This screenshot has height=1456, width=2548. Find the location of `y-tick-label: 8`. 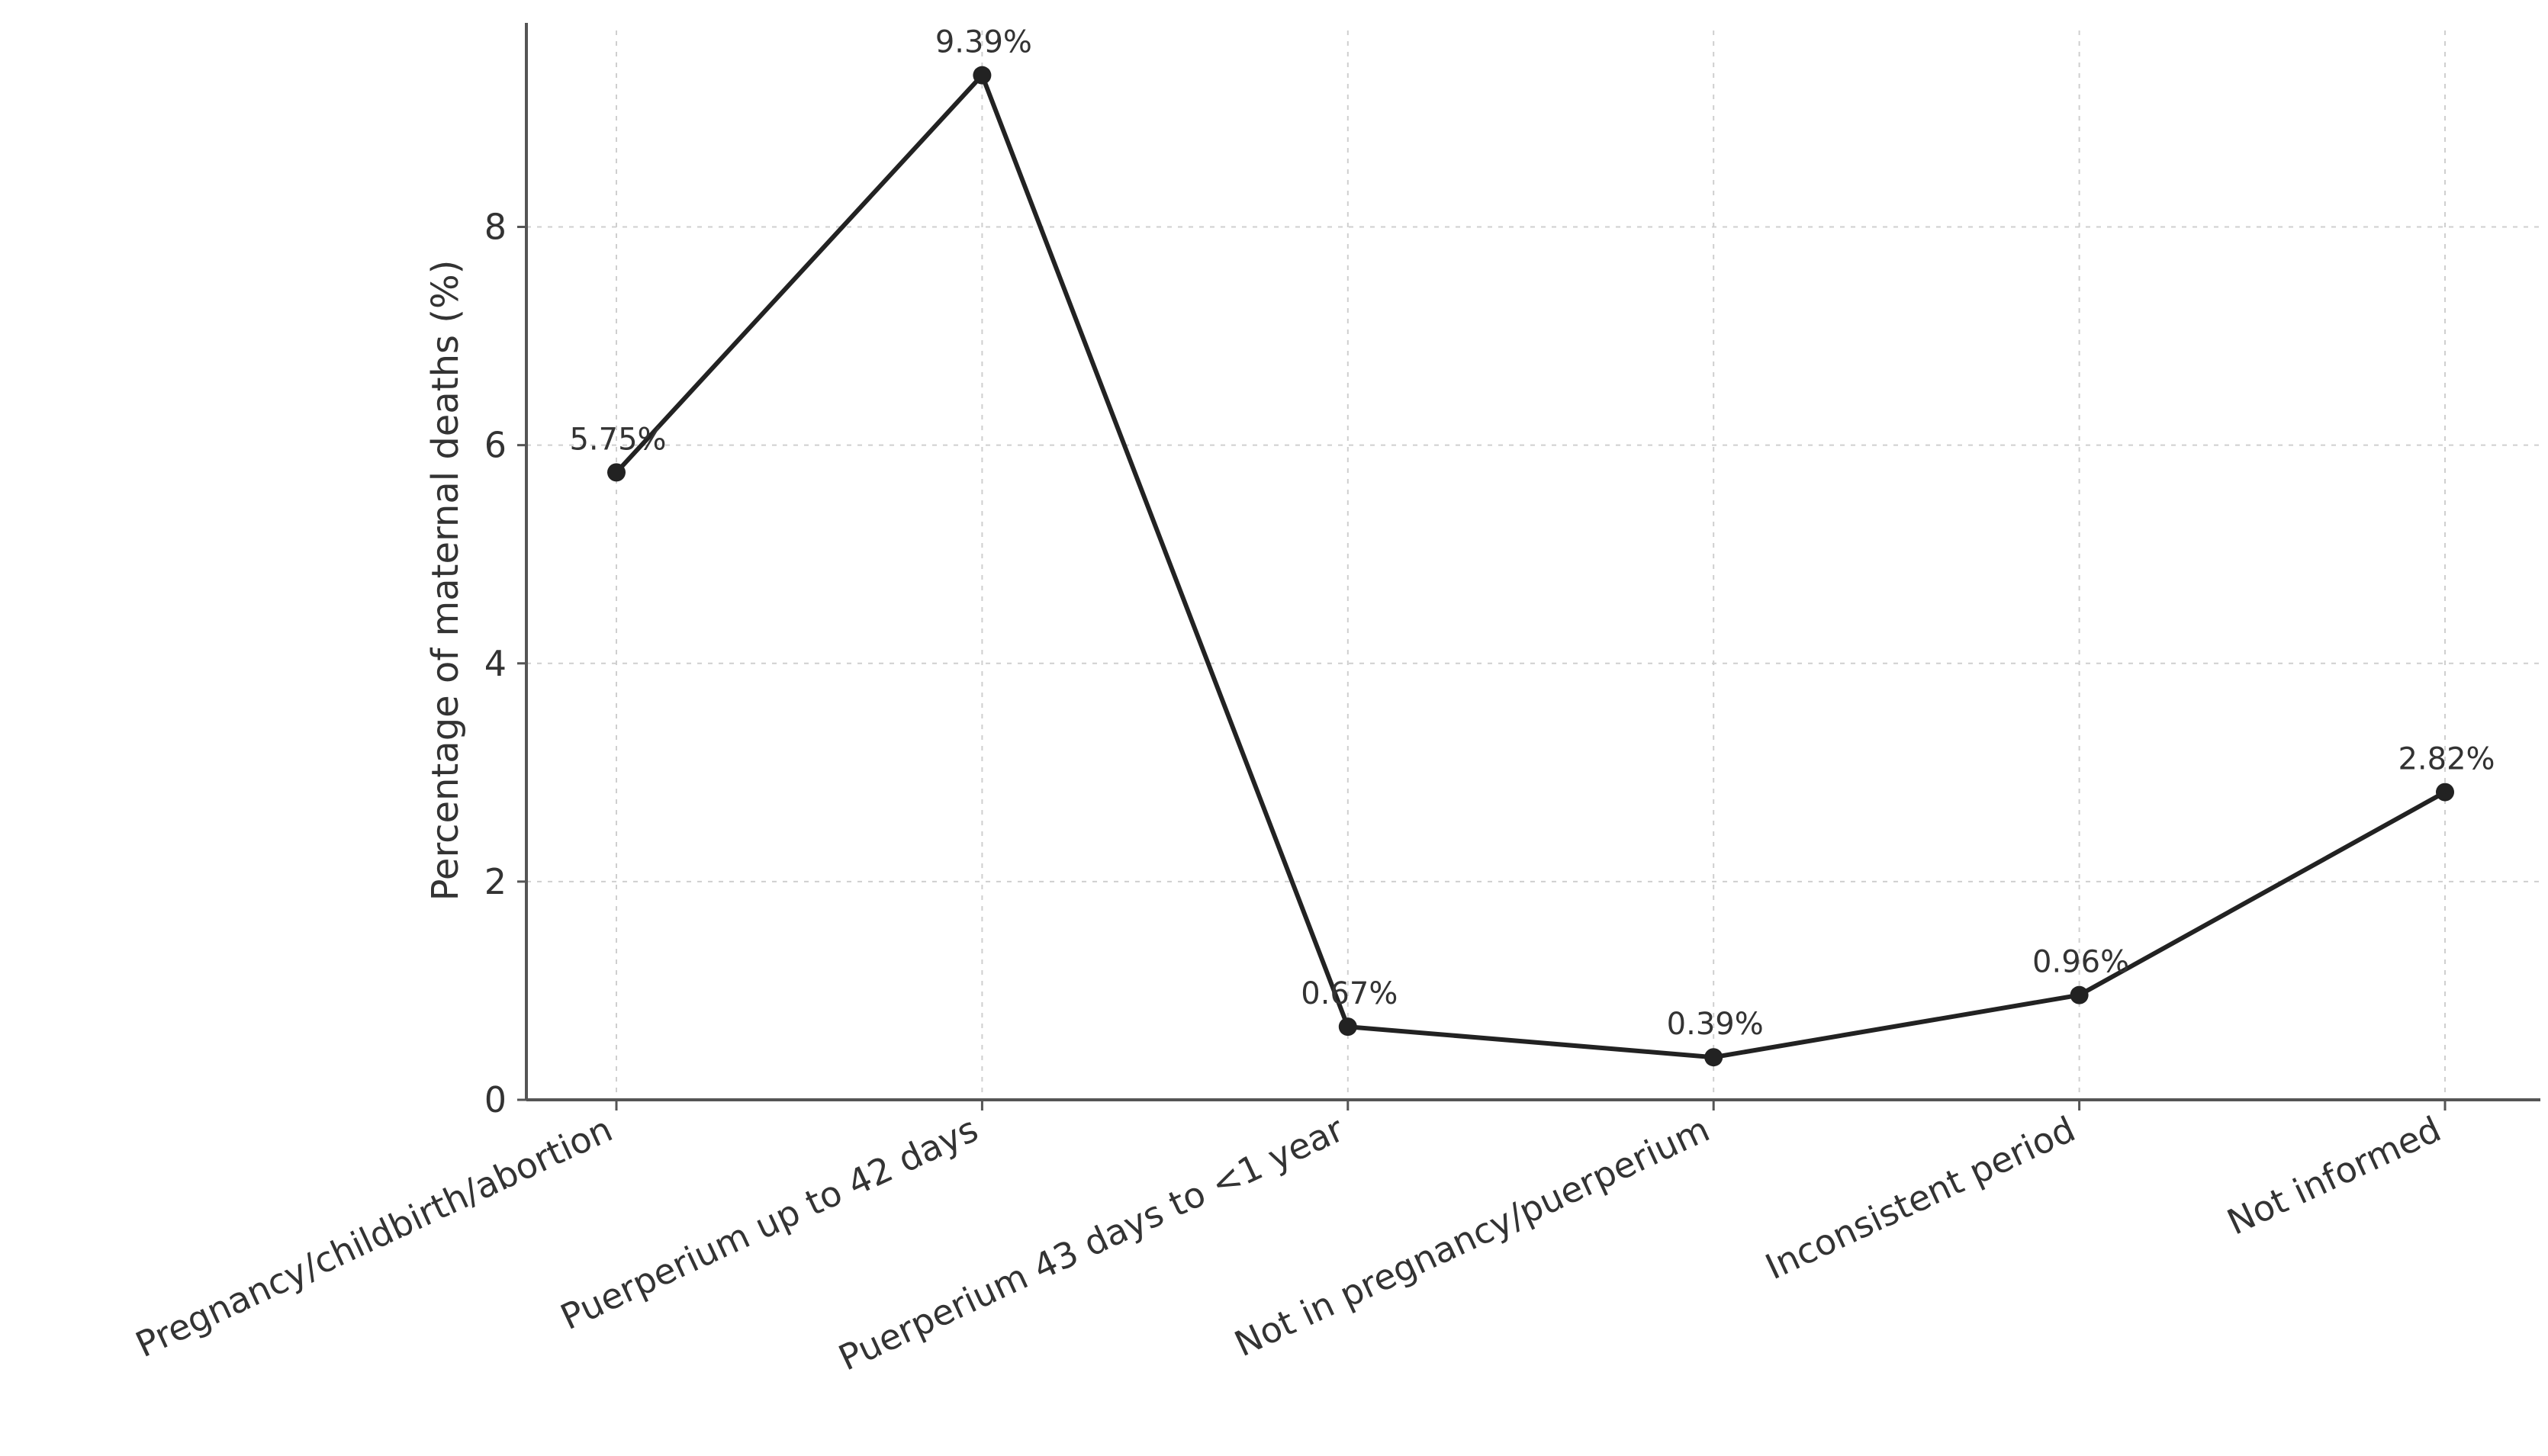

y-tick-label: 8 is located at coordinates (495, 227).